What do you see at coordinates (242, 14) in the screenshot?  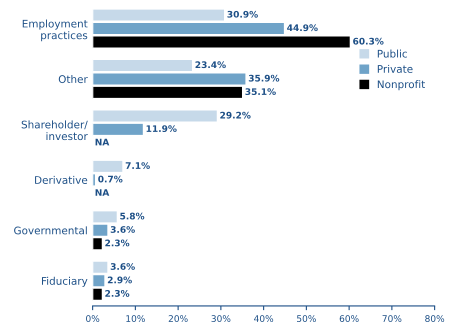 I see `data-label: 30.9%` at bounding box center [242, 14].